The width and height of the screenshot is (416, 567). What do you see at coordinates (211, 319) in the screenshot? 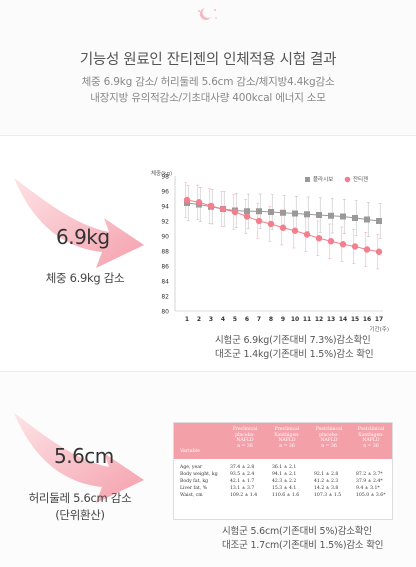
I see `x-tick-label: 3` at bounding box center [211, 319].